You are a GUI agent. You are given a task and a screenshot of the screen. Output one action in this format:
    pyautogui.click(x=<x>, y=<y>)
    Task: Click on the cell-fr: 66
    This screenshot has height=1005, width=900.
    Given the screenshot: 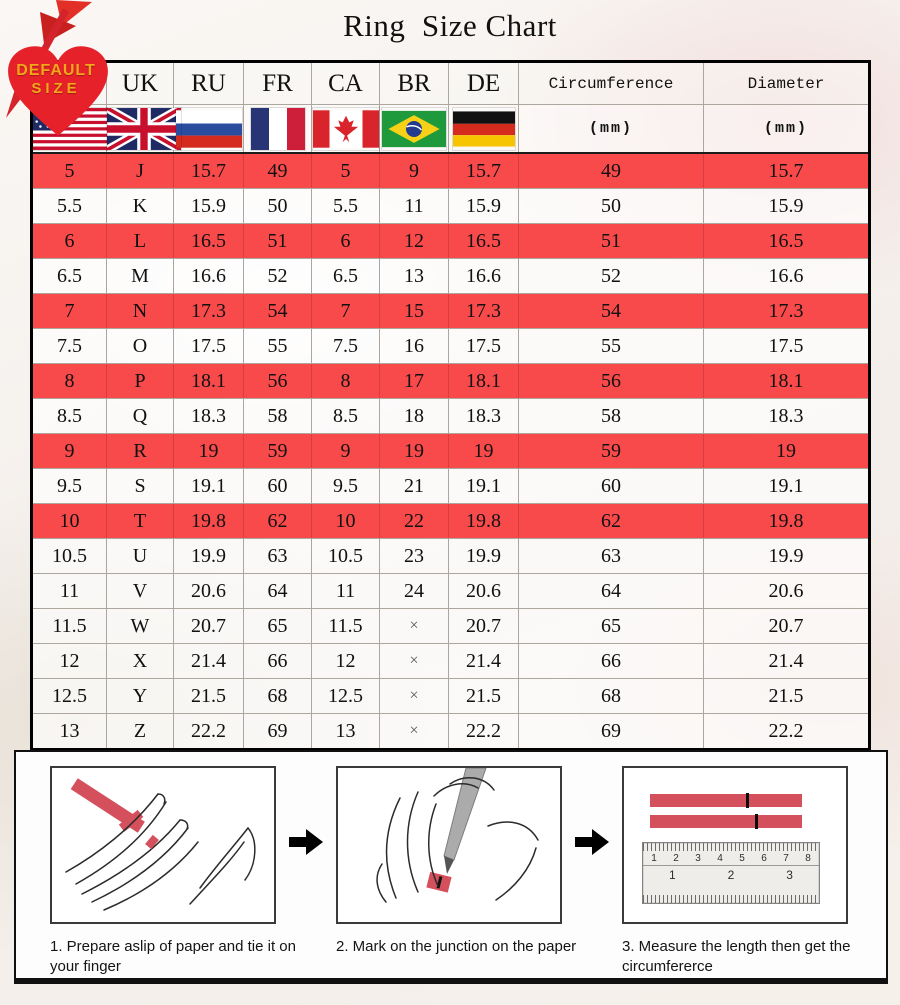 What is the action you would take?
    pyautogui.click(x=277, y=661)
    